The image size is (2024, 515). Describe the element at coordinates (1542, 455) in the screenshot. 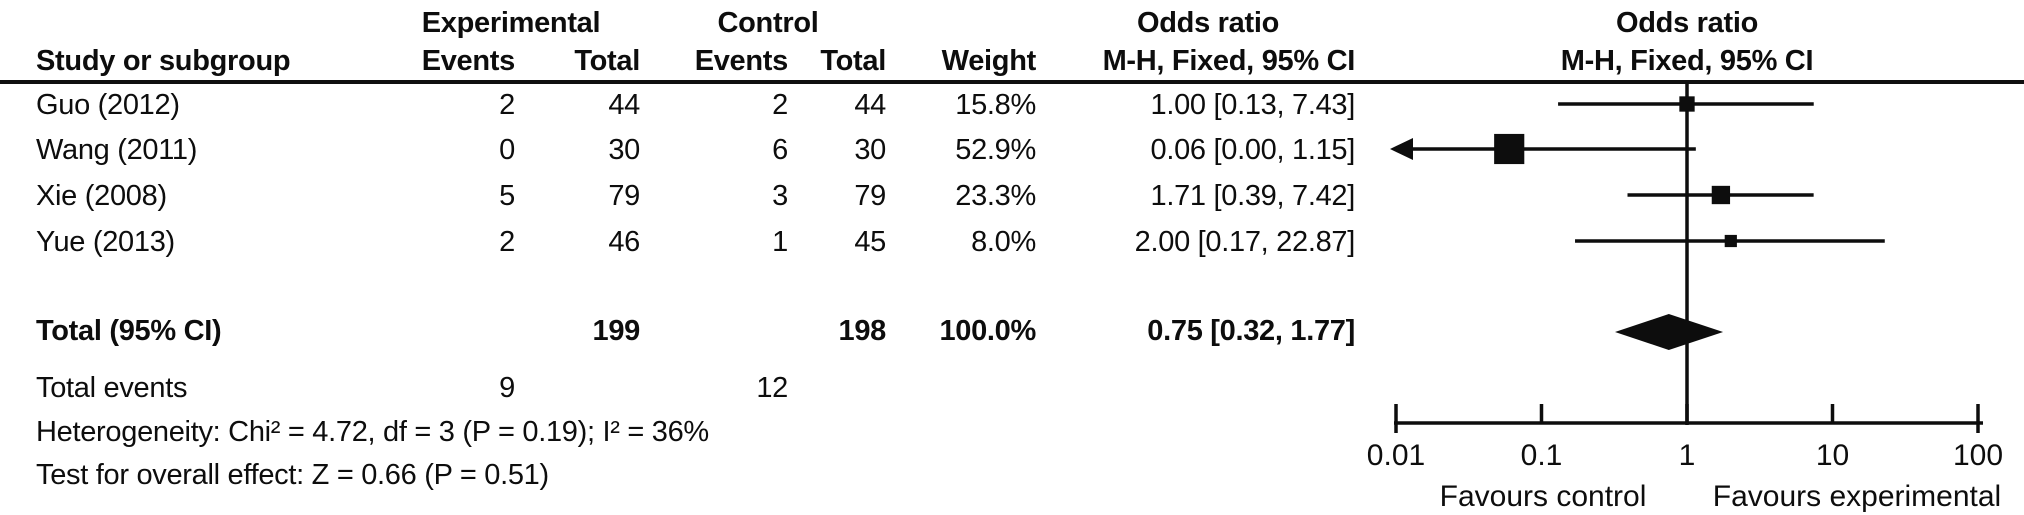

I see `axis-tick-label: 0.1` at that location.